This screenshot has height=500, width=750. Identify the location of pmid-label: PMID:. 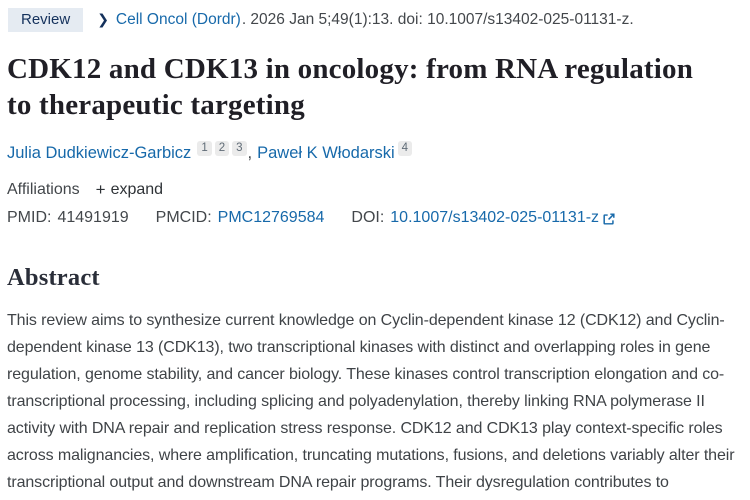
(29, 217).